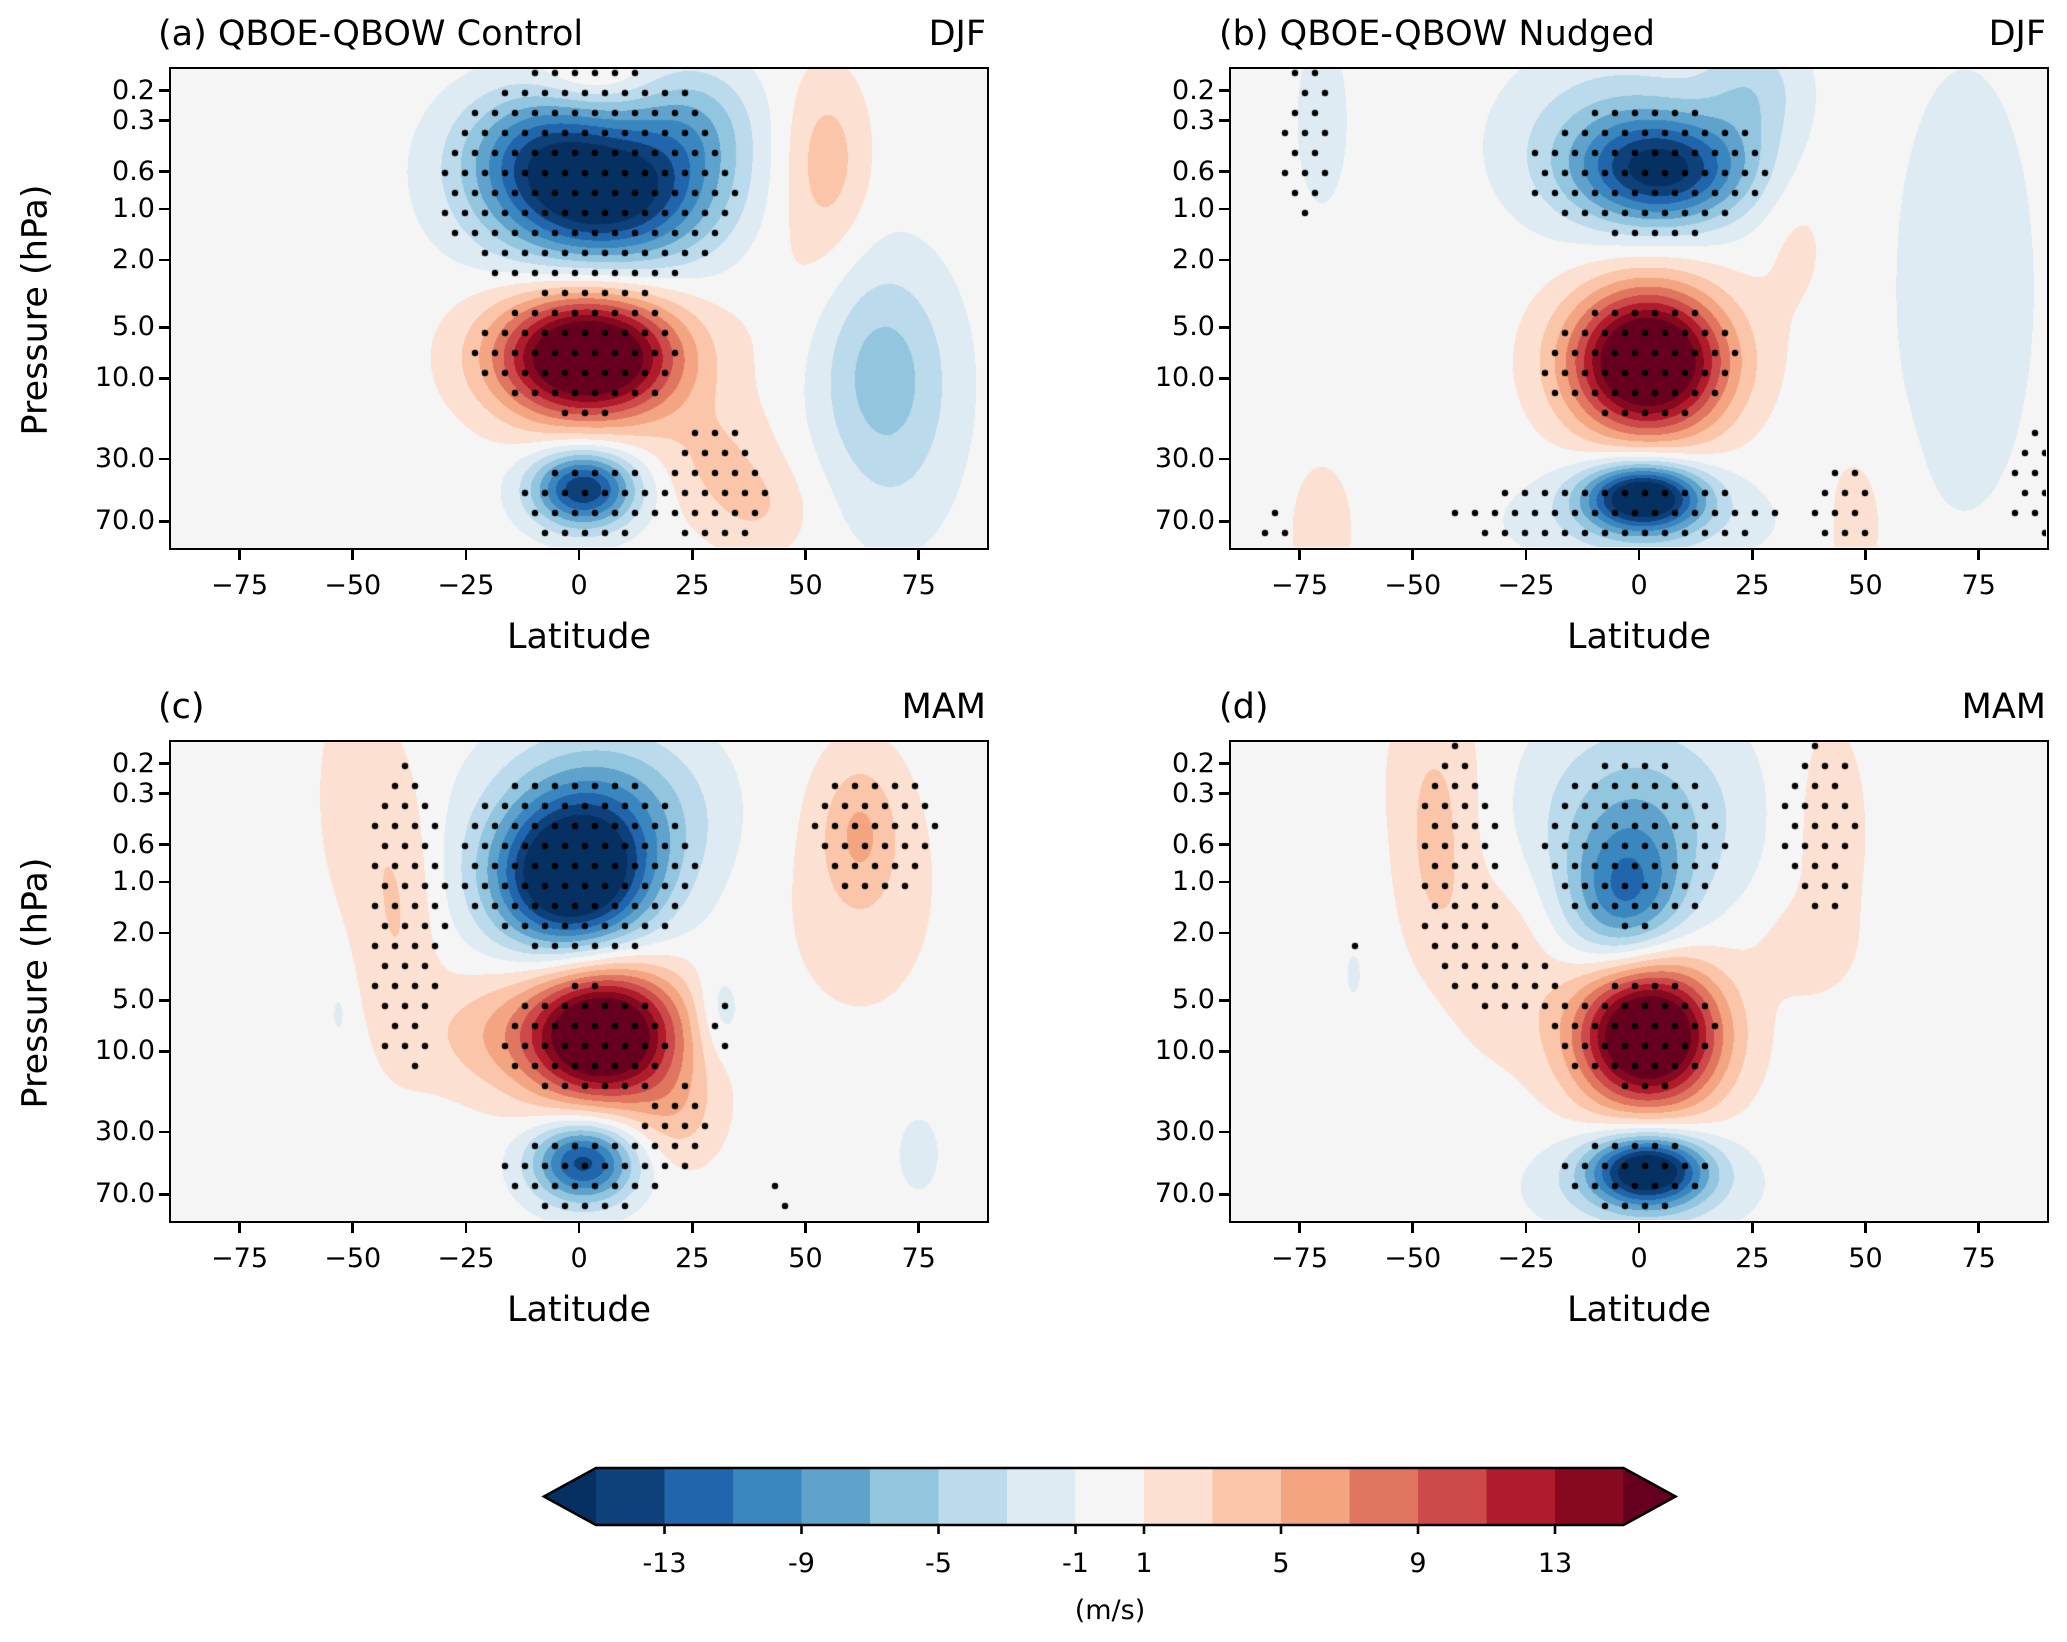 The width and height of the screenshot is (2067, 1642). What do you see at coordinates (133, 844) in the screenshot?
I see `y-tick-label: 0.6` at bounding box center [133, 844].